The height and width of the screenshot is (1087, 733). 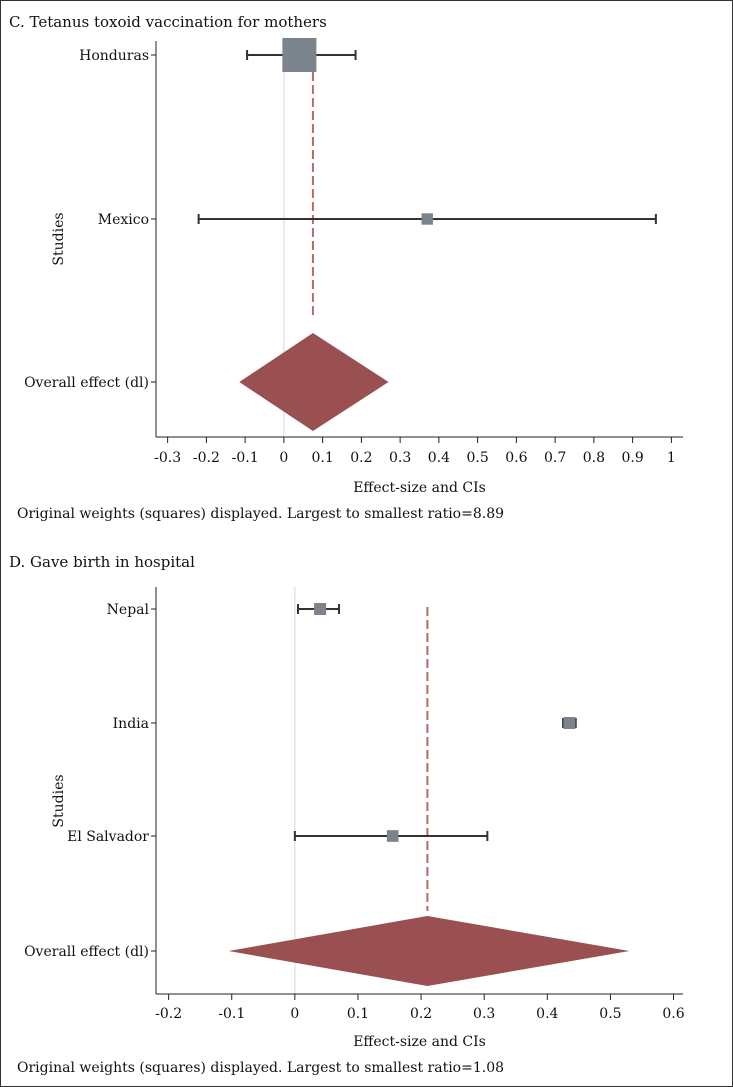 I want to click on study-label: India, so click(x=131, y=724).